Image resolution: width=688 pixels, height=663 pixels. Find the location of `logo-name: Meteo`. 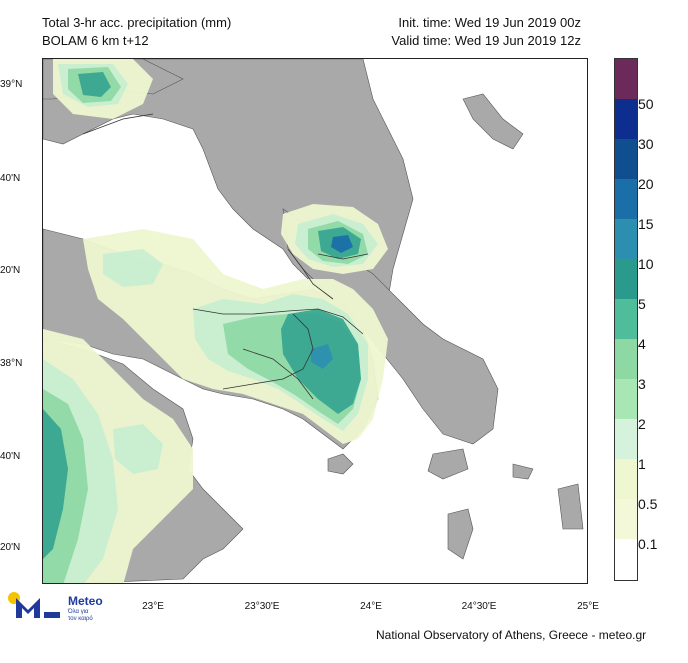

logo-name: Meteo is located at coordinates (85, 601).